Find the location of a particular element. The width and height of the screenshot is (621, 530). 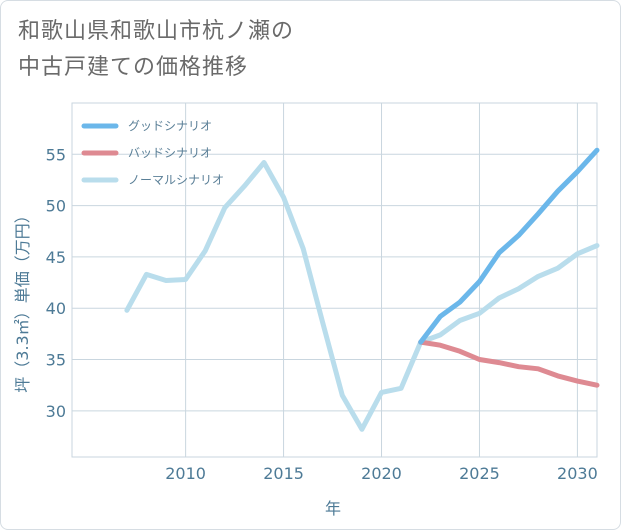

legend-label: グッドシナリオ is located at coordinates (170, 126).